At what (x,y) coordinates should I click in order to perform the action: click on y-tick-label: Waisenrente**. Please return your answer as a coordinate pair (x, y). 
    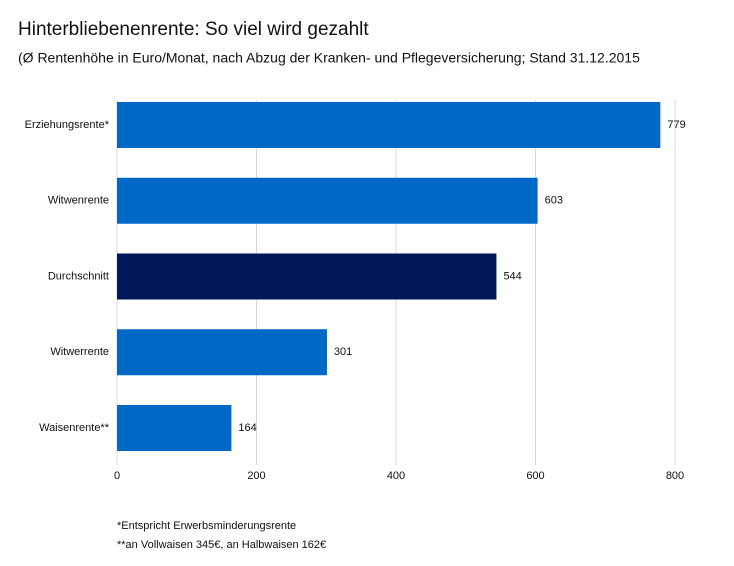
    Looking at the image, I should click on (74, 428).